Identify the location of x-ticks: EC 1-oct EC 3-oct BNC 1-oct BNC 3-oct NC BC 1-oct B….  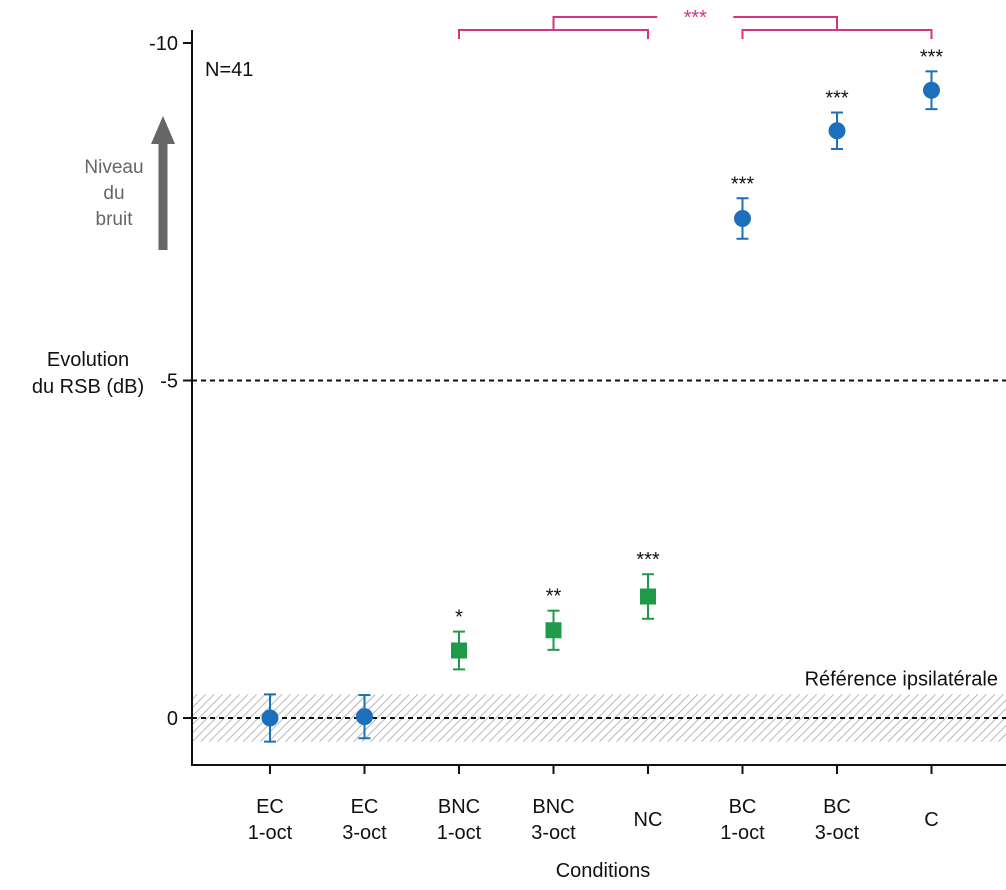
(593, 804).